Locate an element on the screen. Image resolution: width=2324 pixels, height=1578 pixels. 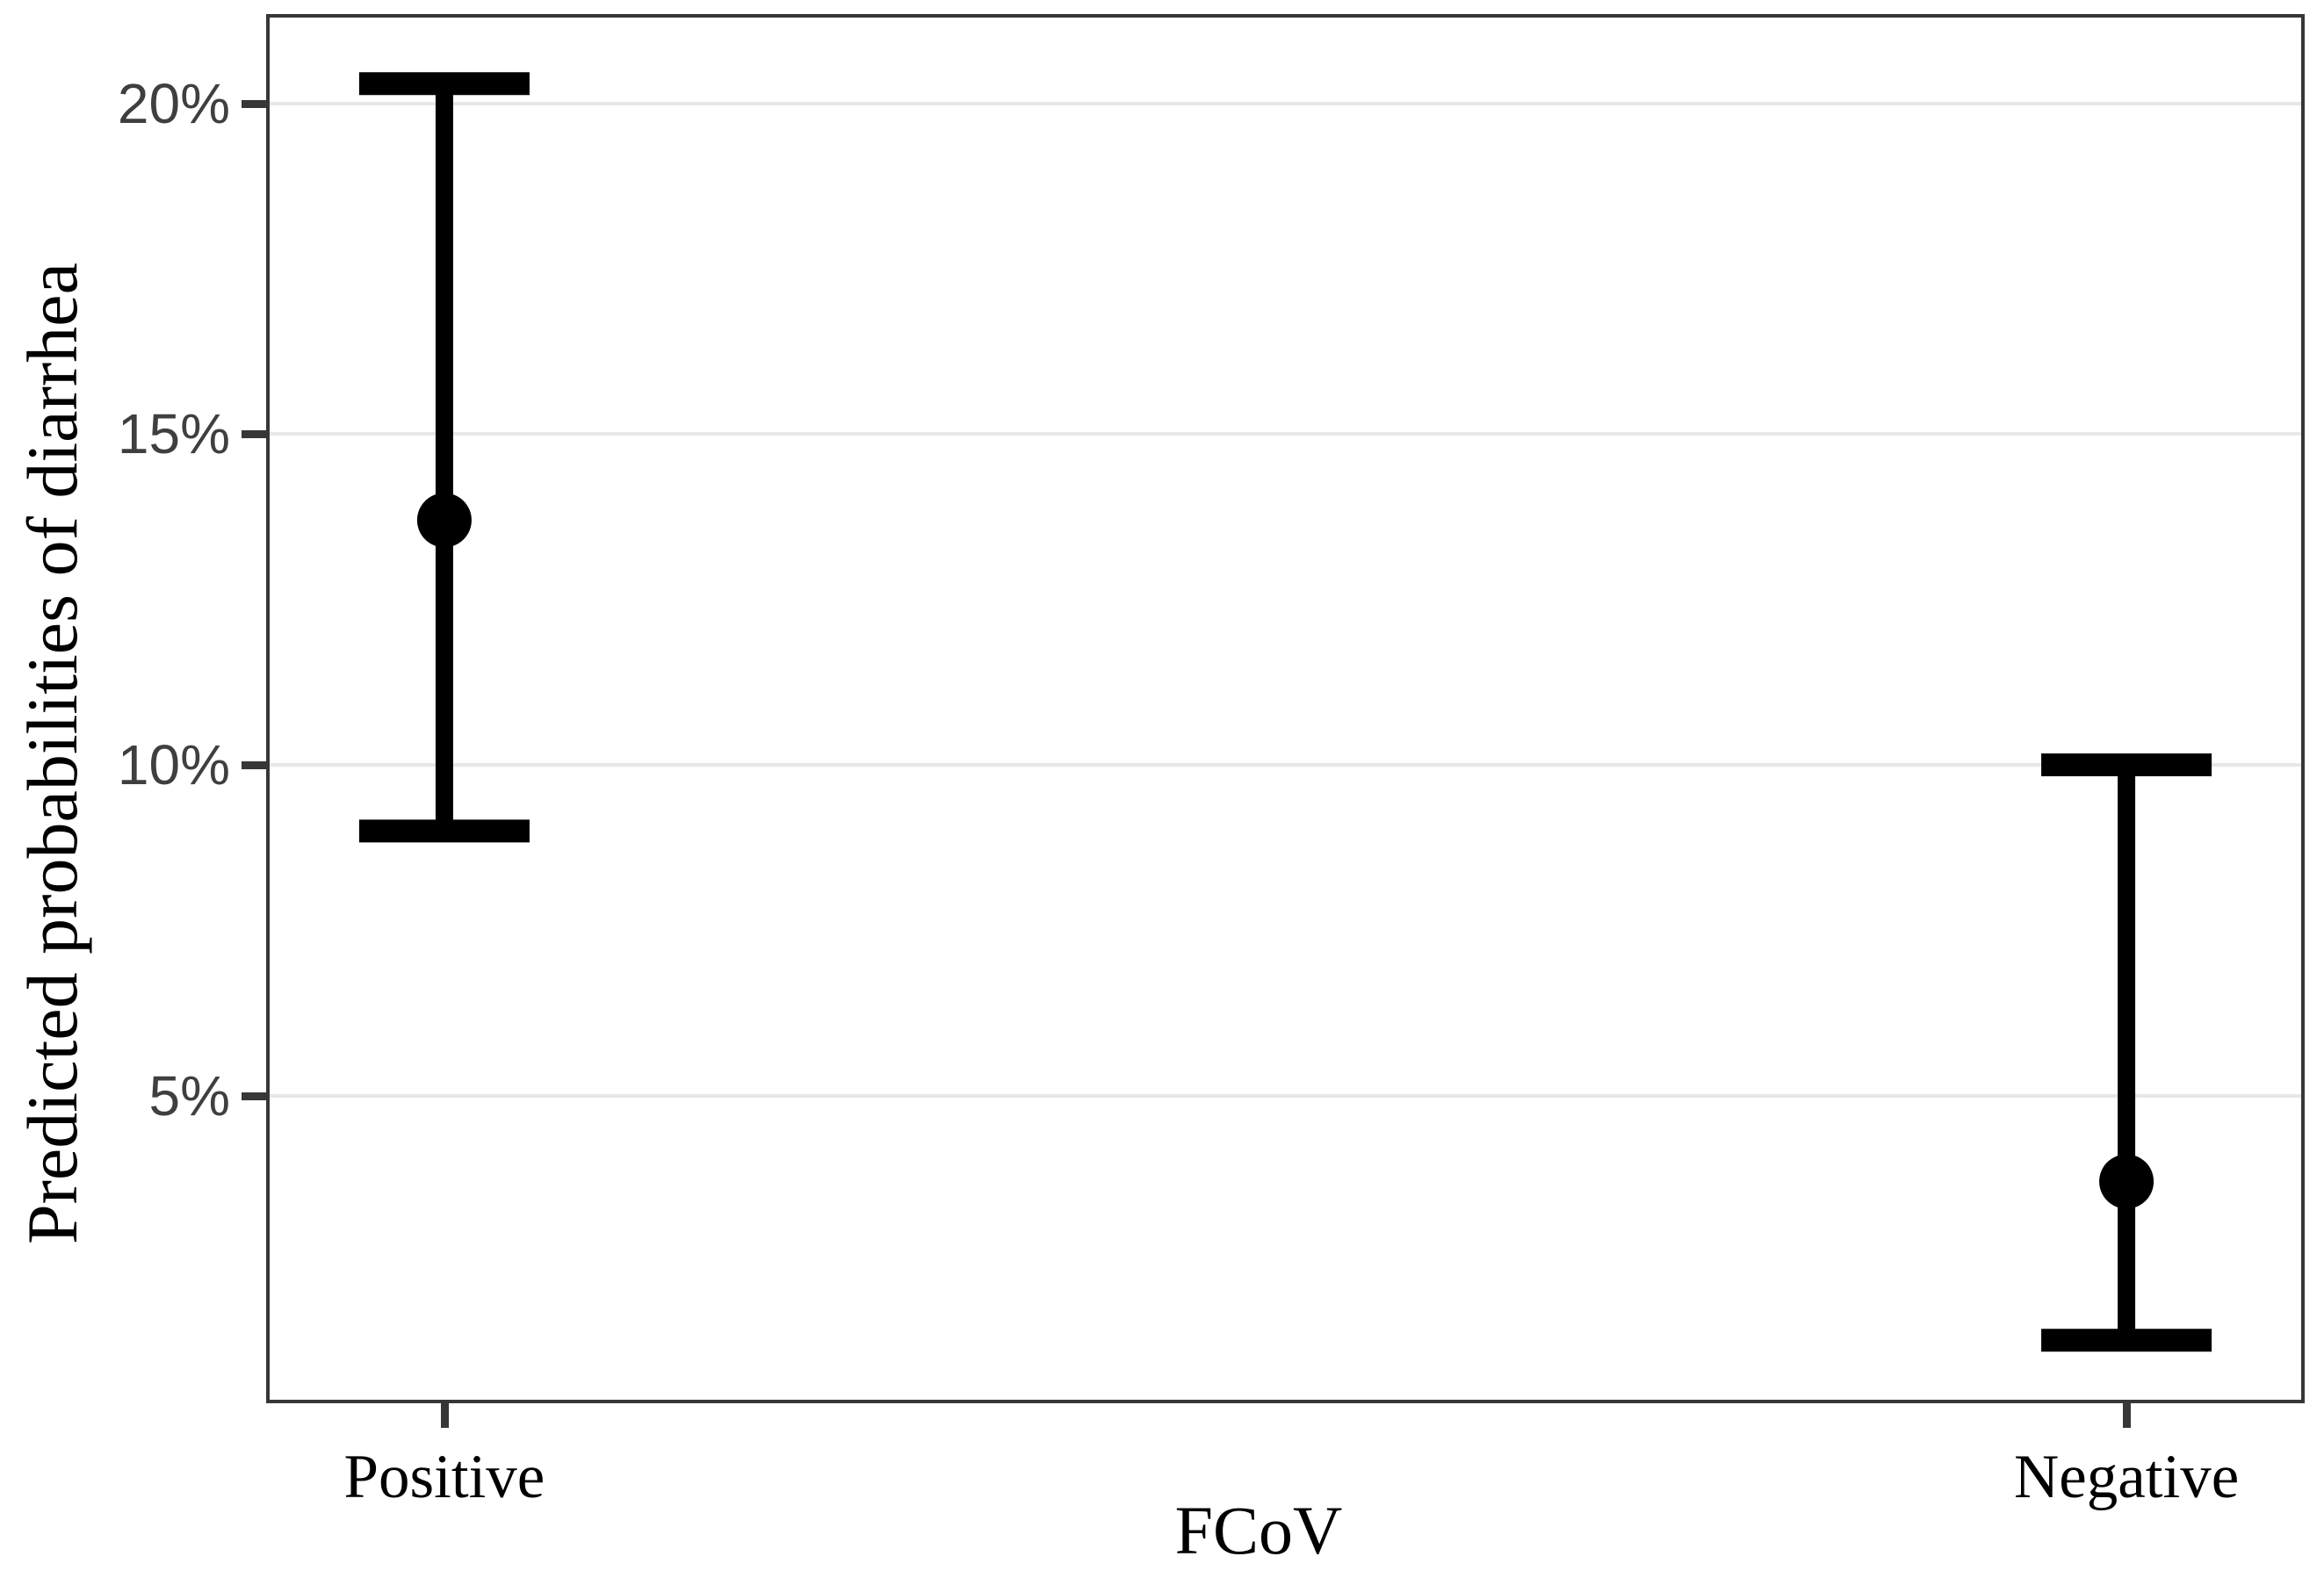
gridline-20% is located at coordinates (1285, 103).